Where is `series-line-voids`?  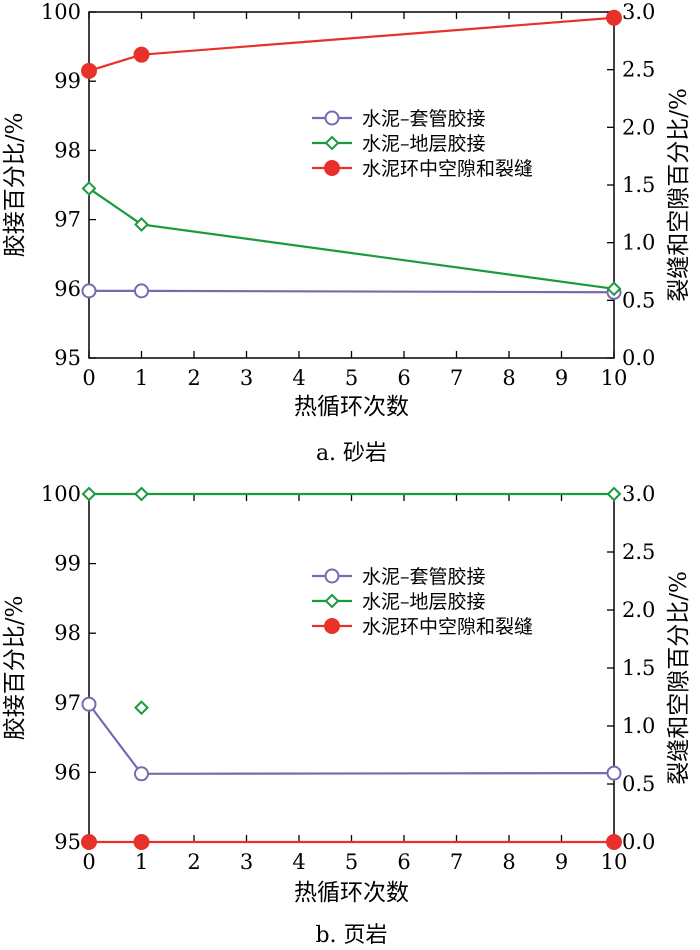
series-line-voids is located at coordinates (351, 44).